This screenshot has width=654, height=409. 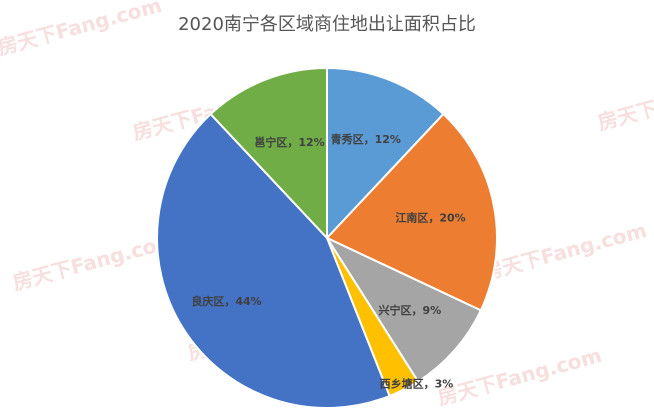 I want to click on pie-slice-label-5: 良庆区，44%, so click(x=226, y=301).